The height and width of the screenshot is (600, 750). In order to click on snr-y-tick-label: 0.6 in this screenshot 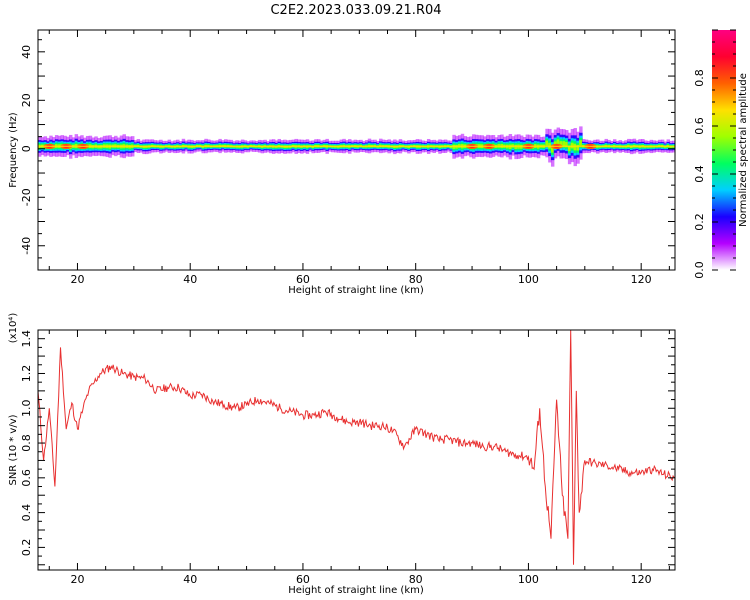, I will do `click(26, 478)`.